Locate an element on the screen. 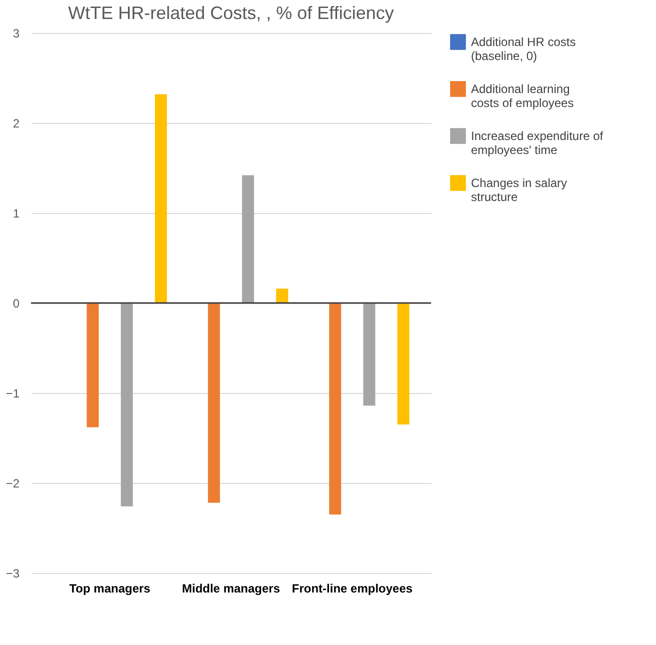  legend-label: Additional HR costs (baseline, 0) is located at coordinates (523, 49).